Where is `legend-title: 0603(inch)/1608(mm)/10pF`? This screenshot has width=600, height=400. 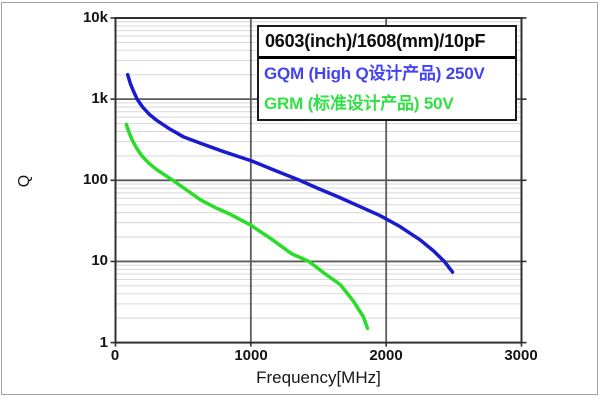 legend-title: 0603(inch)/1608(mm)/10pF is located at coordinates (387, 43).